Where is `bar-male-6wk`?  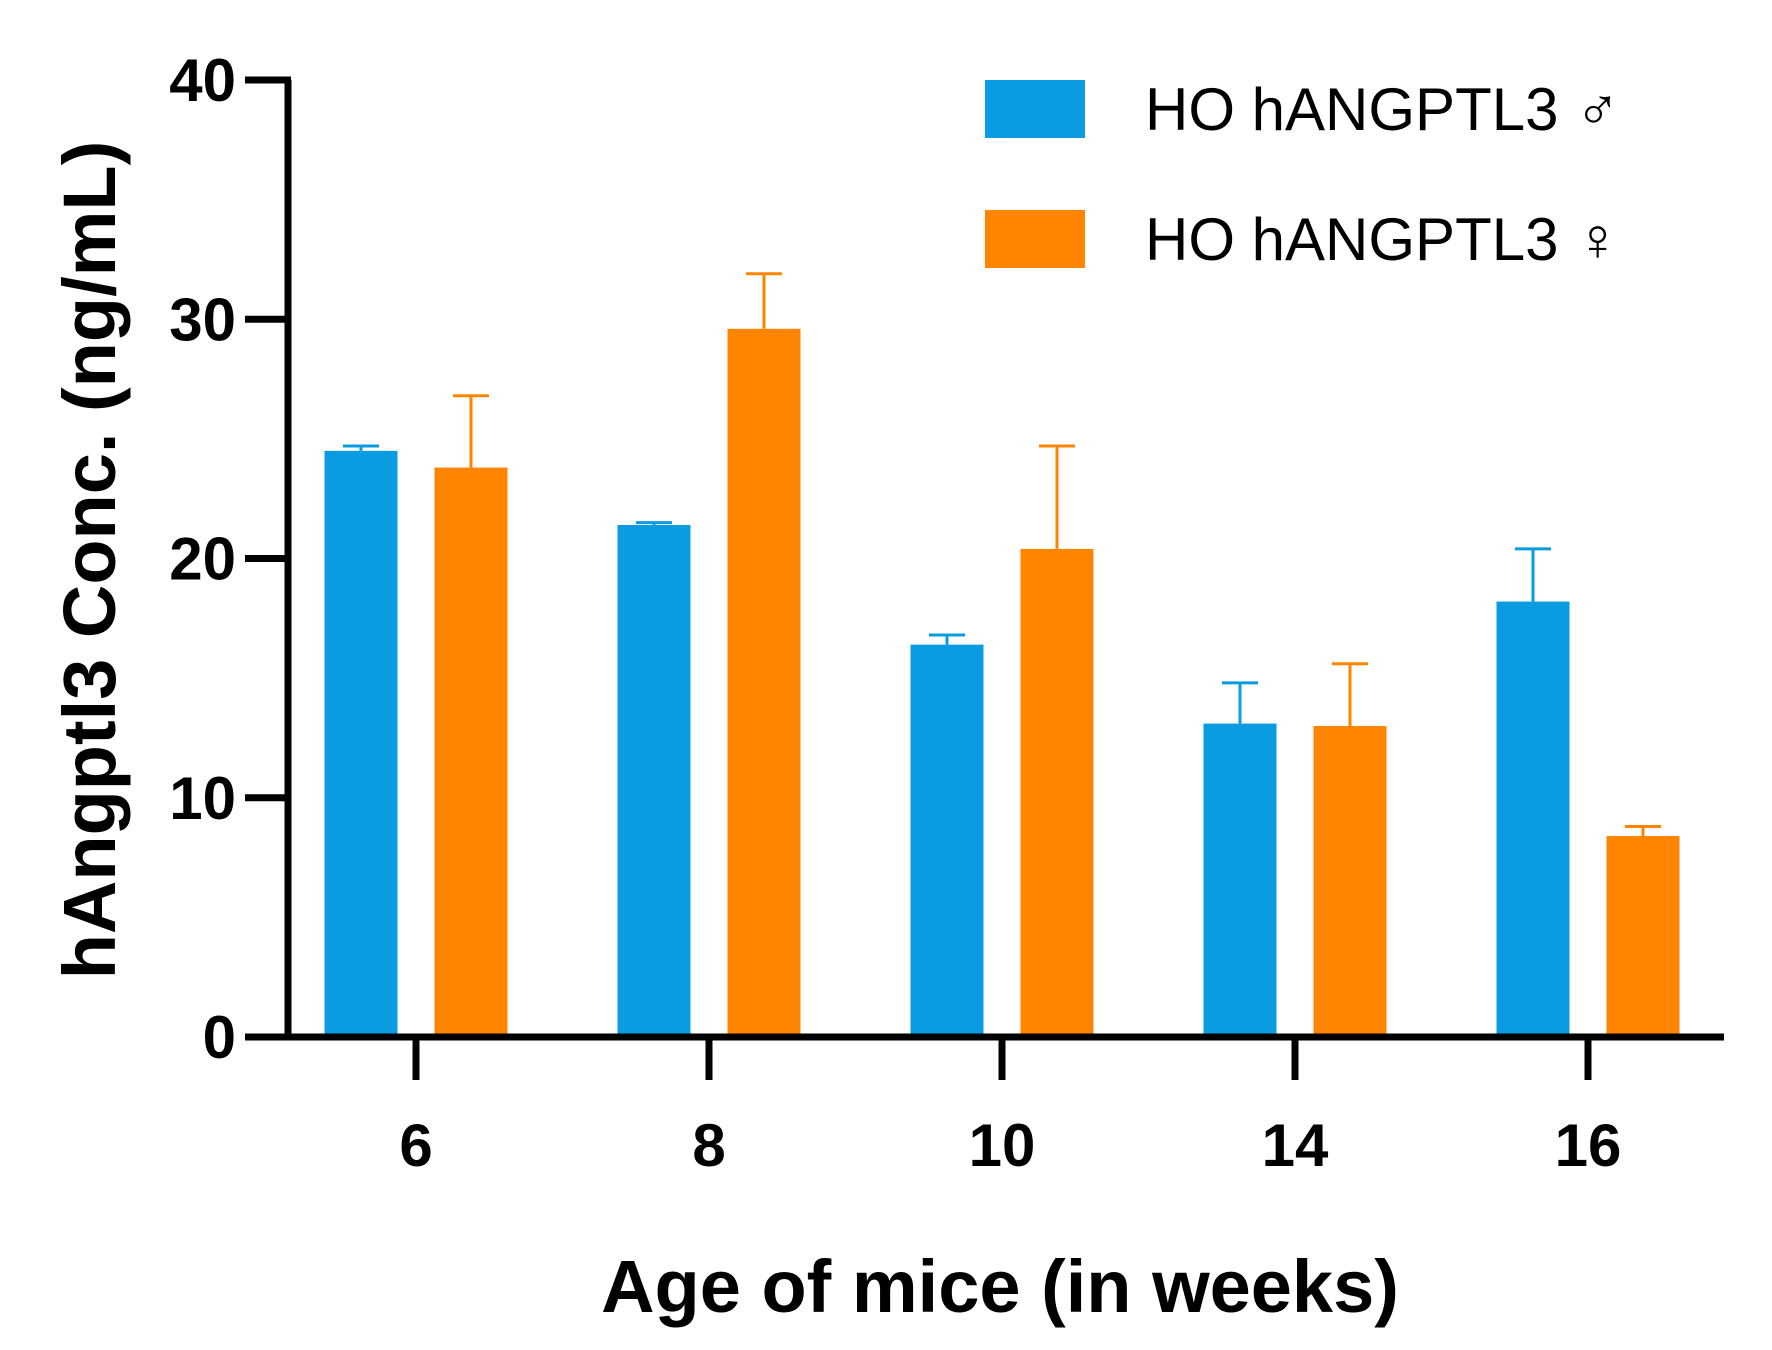
bar-male-6wk is located at coordinates (361, 743).